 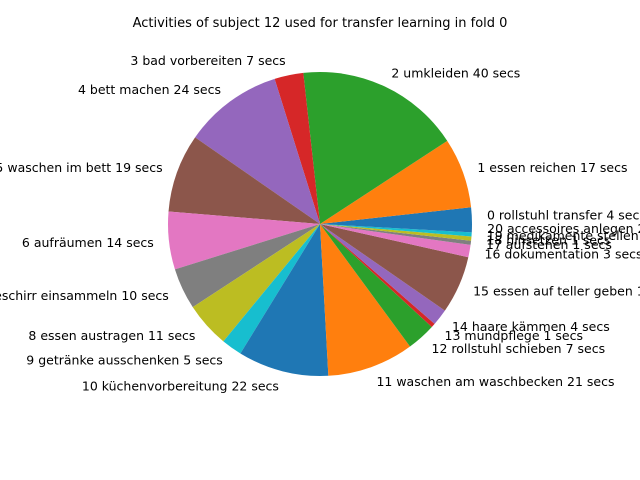 What do you see at coordinates (149, 89) in the screenshot?
I see `pie-slice-label-4: 4 bett machen 24 secs` at bounding box center [149, 89].